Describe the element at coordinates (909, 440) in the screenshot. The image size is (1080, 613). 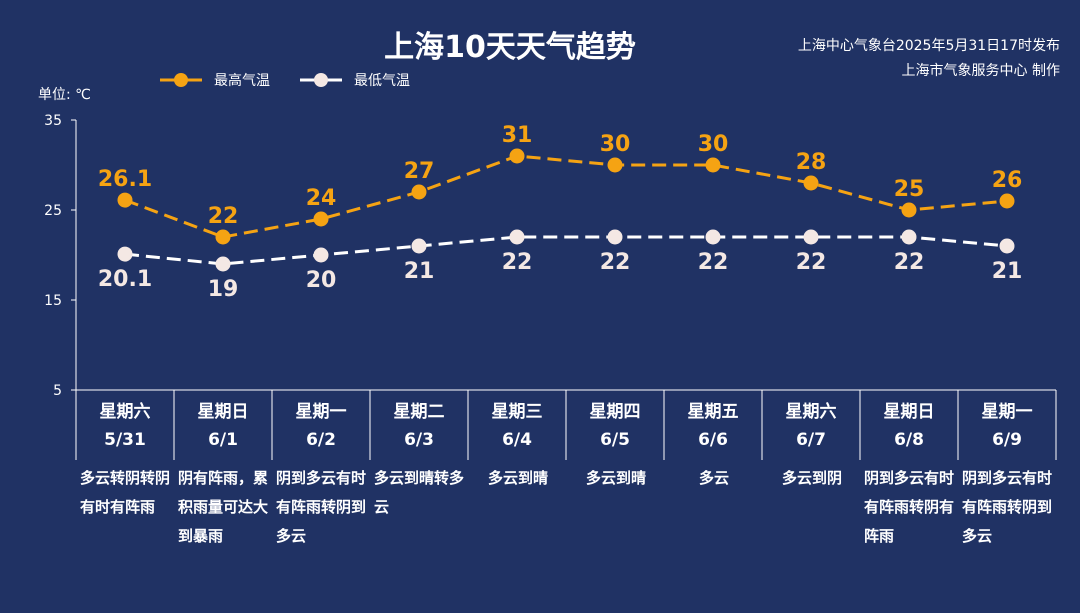
I see `date-label: 6/8` at that location.